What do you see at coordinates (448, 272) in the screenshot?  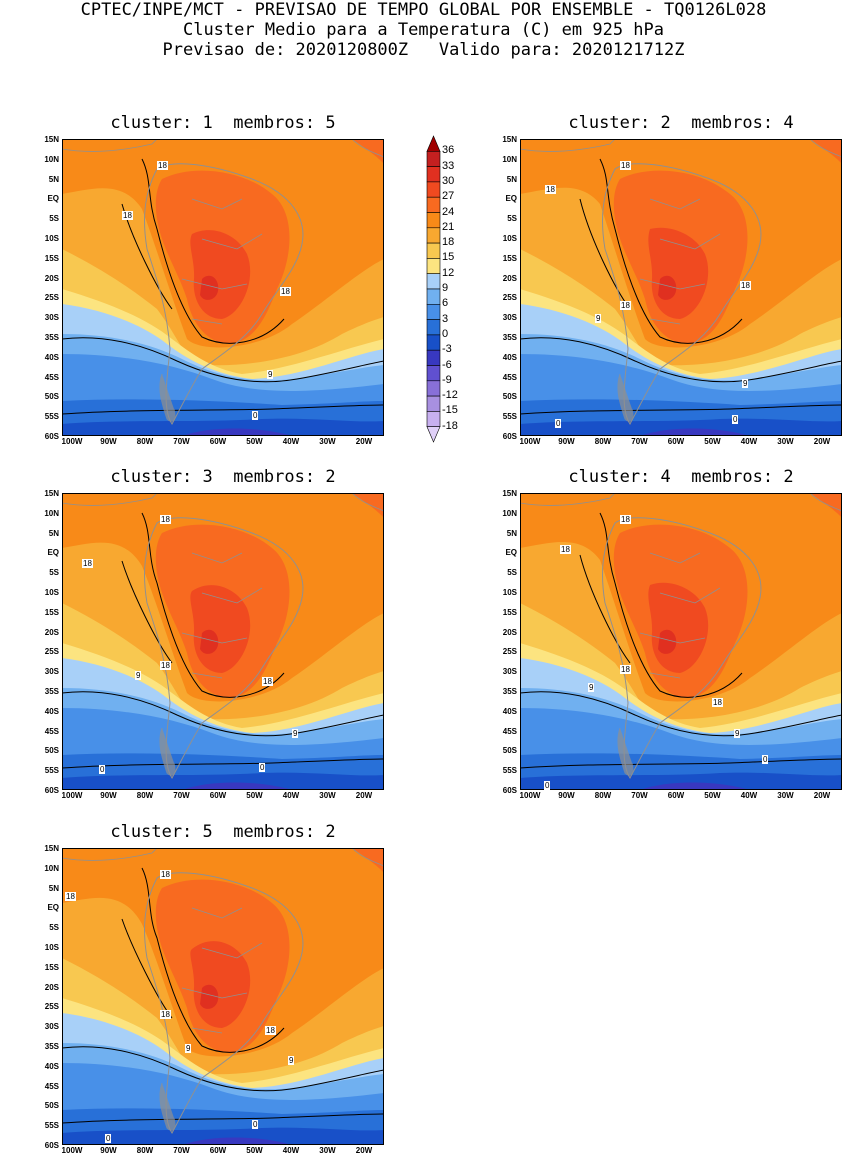 I see `colorbar-label: 12` at bounding box center [448, 272].